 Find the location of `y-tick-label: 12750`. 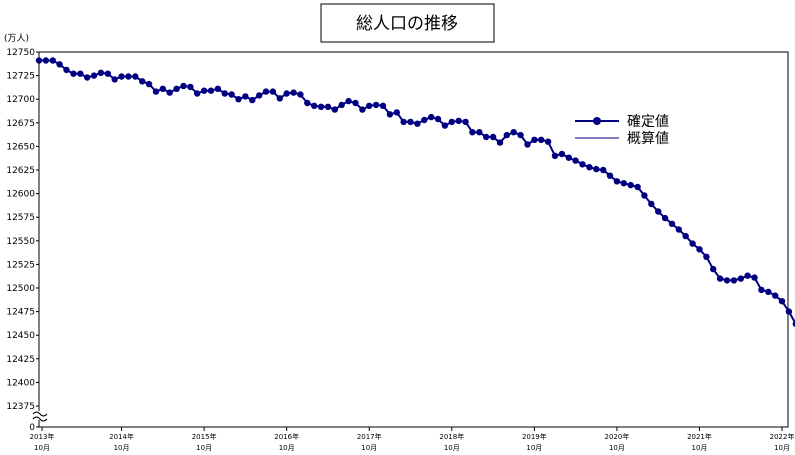

y-tick-label: 12750 is located at coordinates (20, 53).